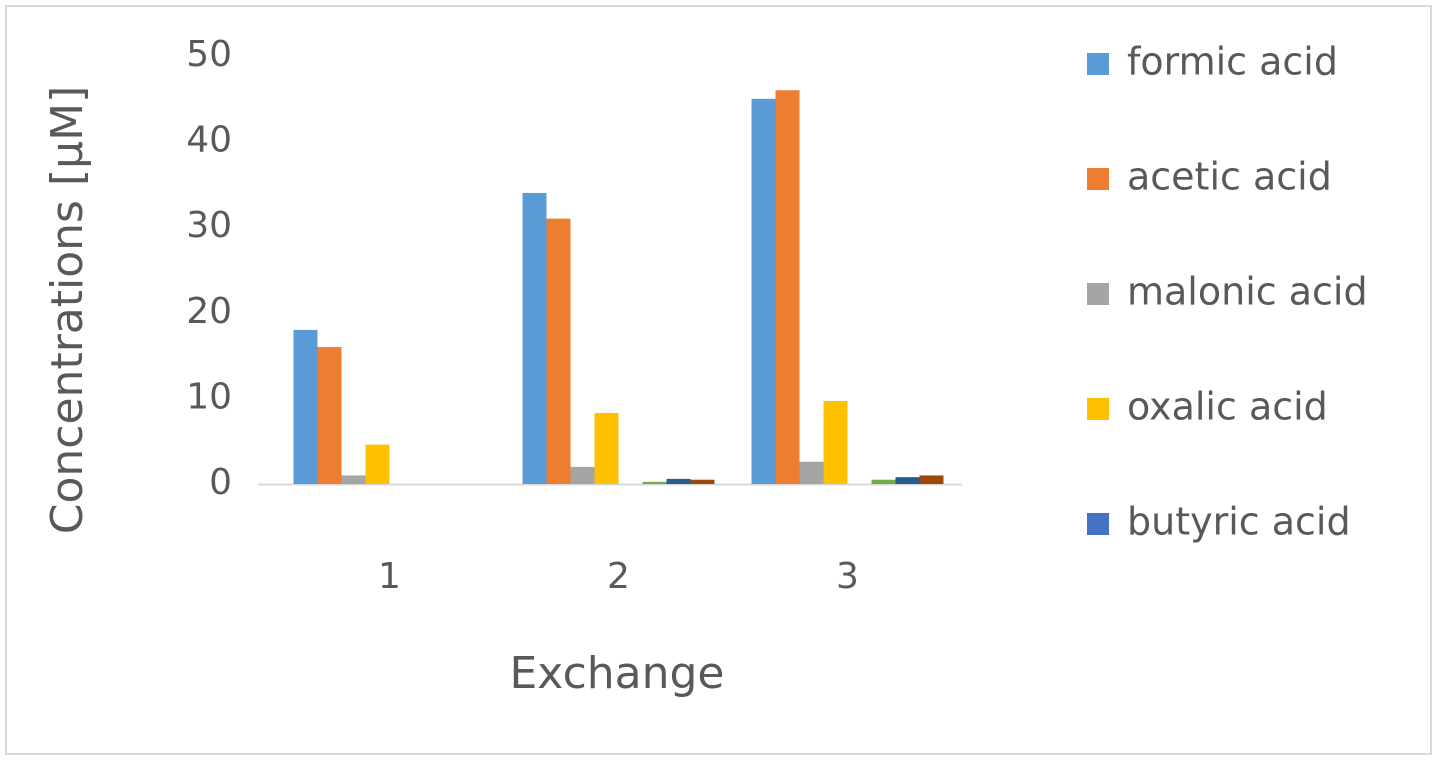  What do you see at coordinates (209, 225) in the screenshot?
I see `y-tick-label: 30` at bounding box center [209, 225].